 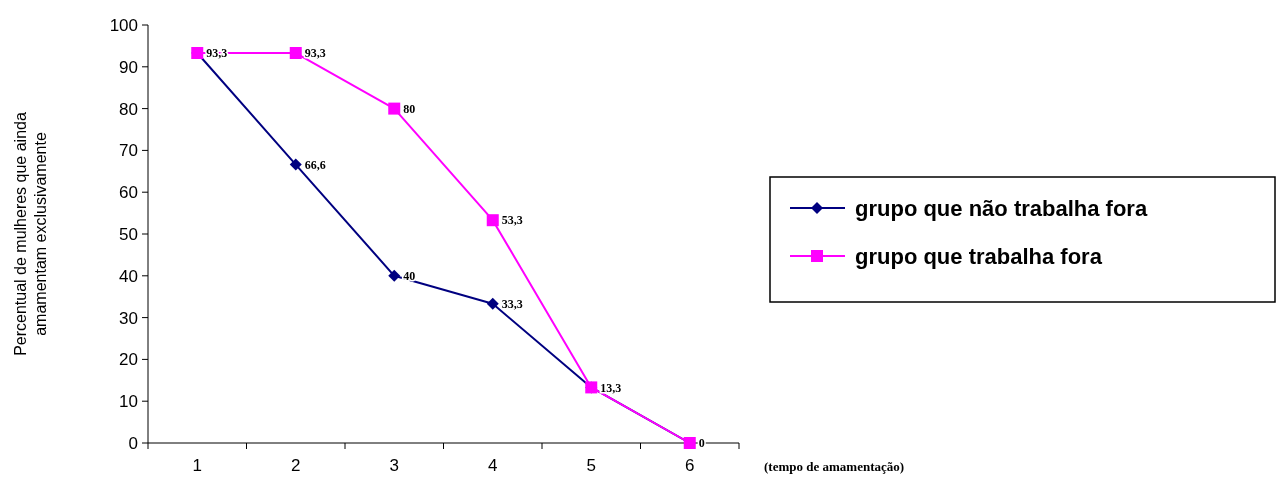 I want to click on y-axis-title: Percentual de mulheres que ainda amamentam exclusivamente, so click(x=30, y=234).